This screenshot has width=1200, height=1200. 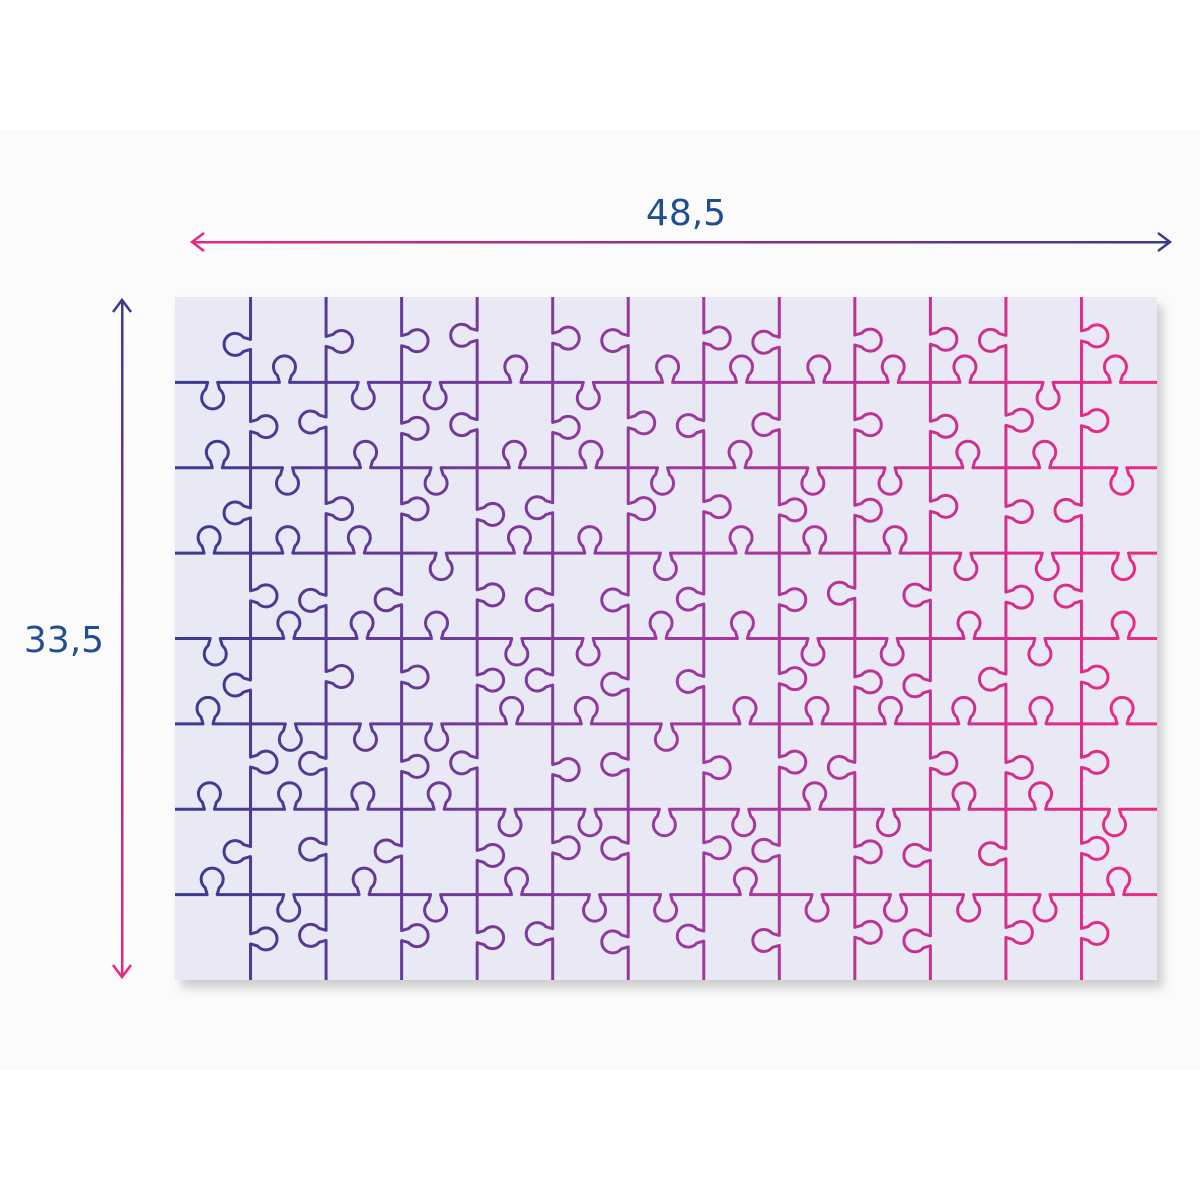 I want to click on height-line, so click(x=122, y=638).